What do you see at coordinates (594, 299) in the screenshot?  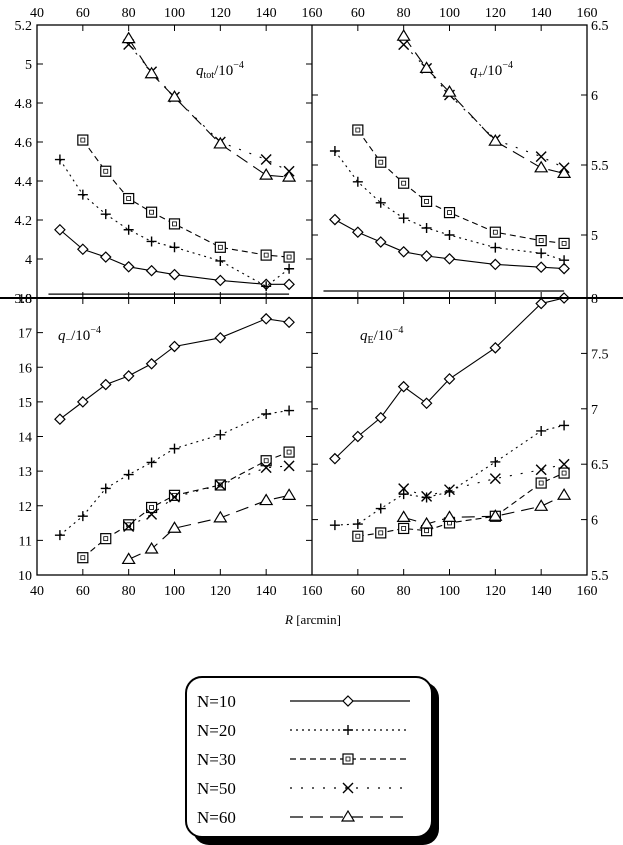 I see `y-tick-label: 8` at bounding box center [594, 299].